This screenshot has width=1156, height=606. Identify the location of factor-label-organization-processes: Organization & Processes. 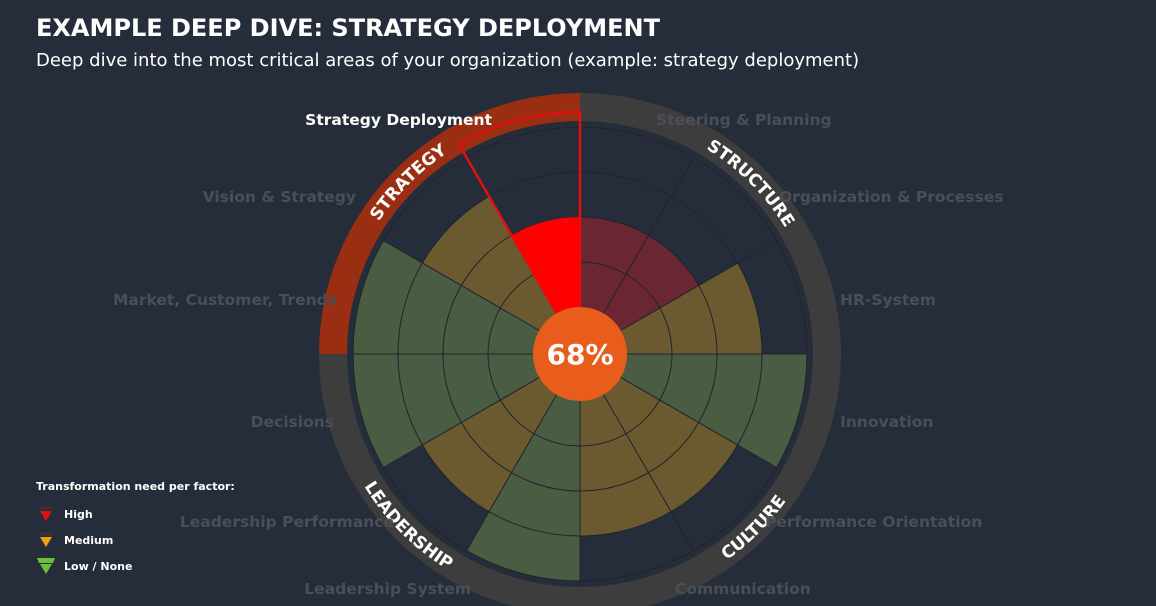
(891, 197).